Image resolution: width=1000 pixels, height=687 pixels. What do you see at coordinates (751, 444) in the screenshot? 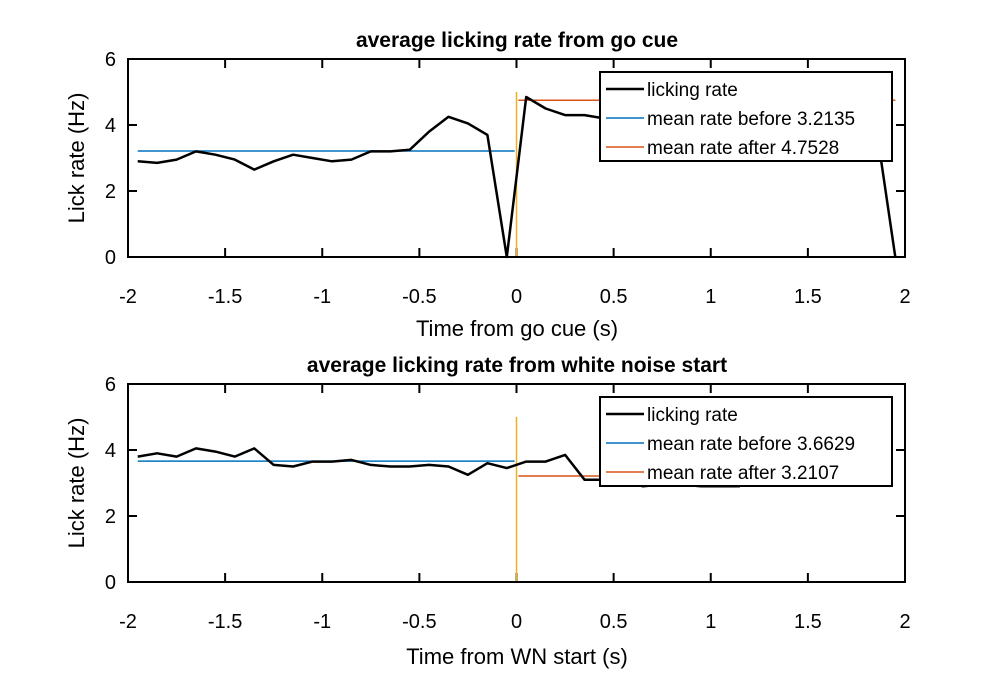
I see `legend-label: mean rate before 3.6629` at bounding box center [751, 444].